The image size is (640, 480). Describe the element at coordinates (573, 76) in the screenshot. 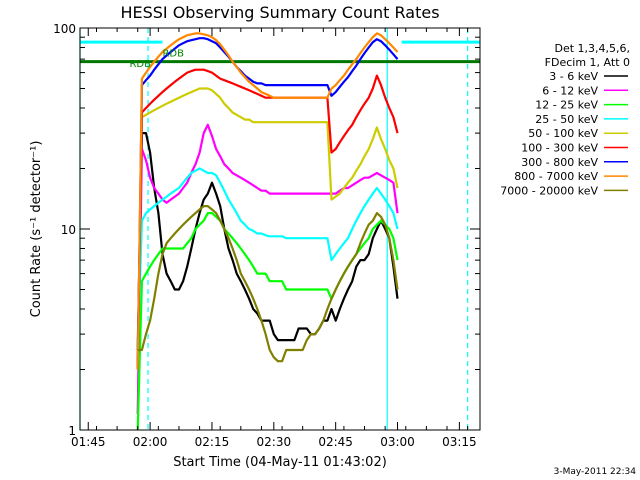

I see `legend-label-0: 3 - 6 keV` at that location.